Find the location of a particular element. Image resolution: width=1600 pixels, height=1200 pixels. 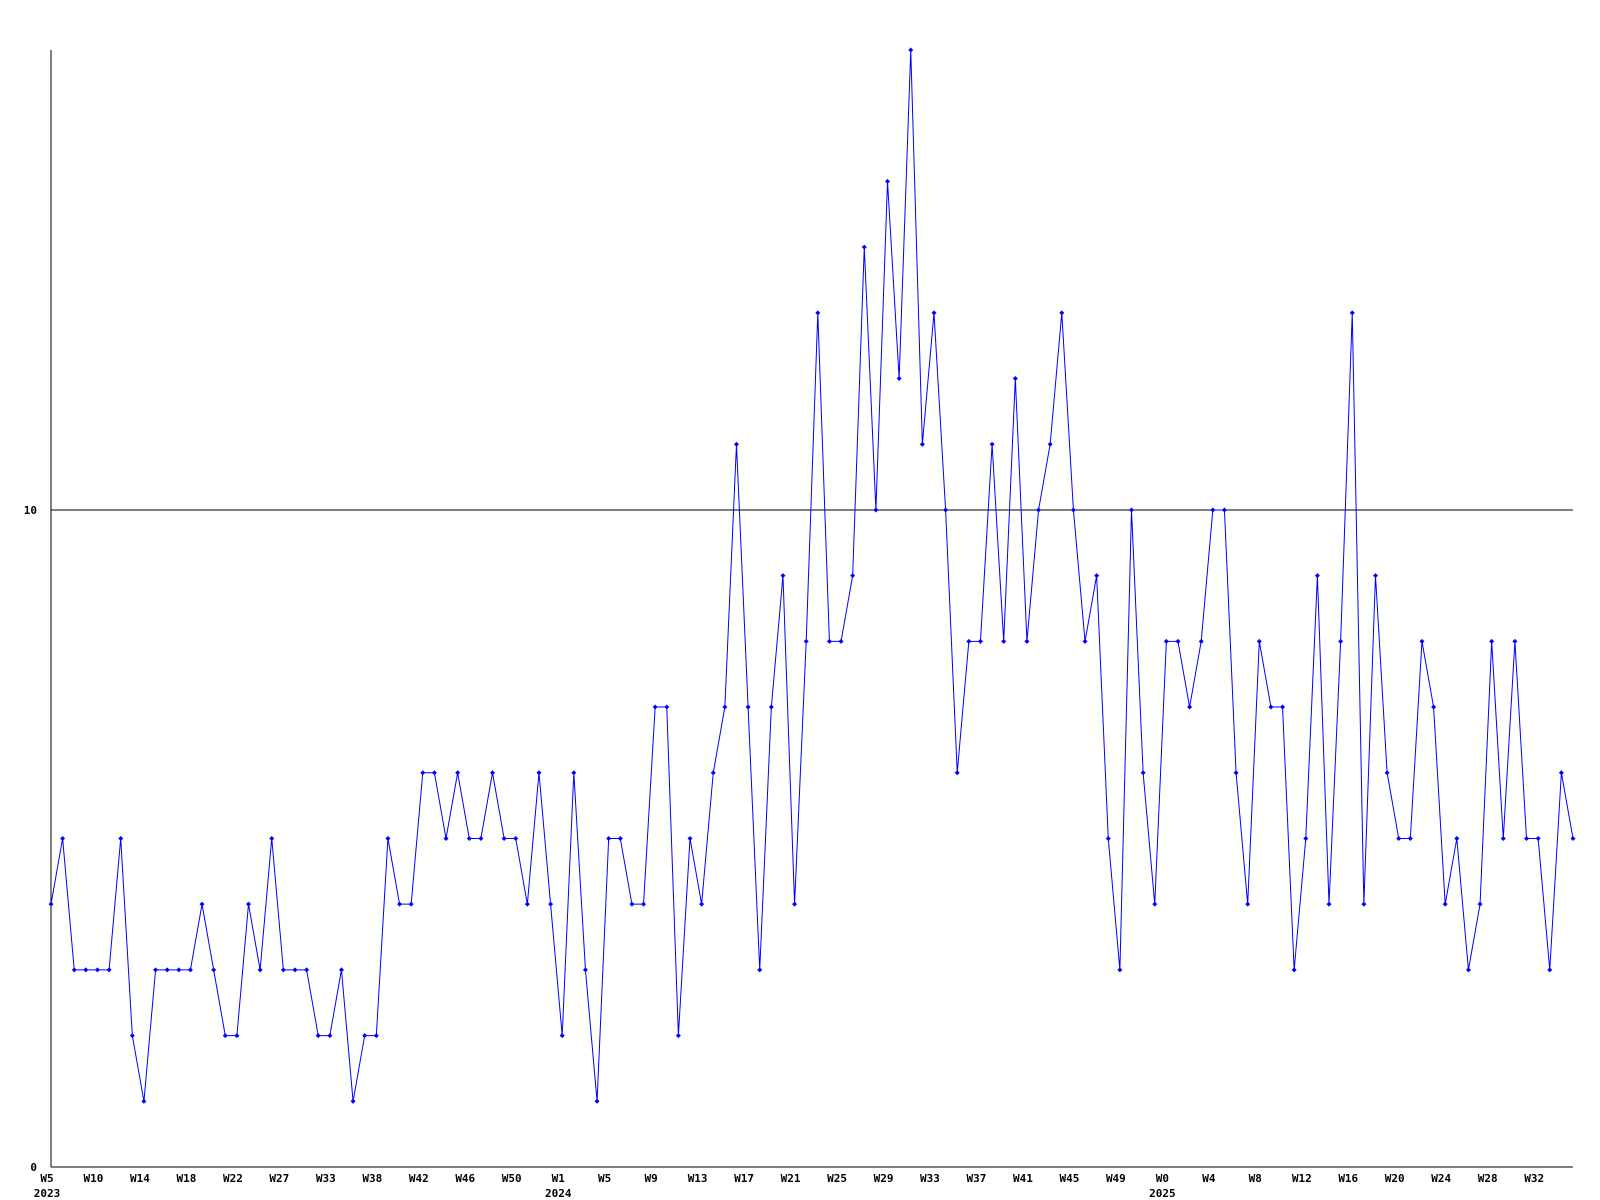

x-tick-label: W9 is located at coordinates (651, 1178).